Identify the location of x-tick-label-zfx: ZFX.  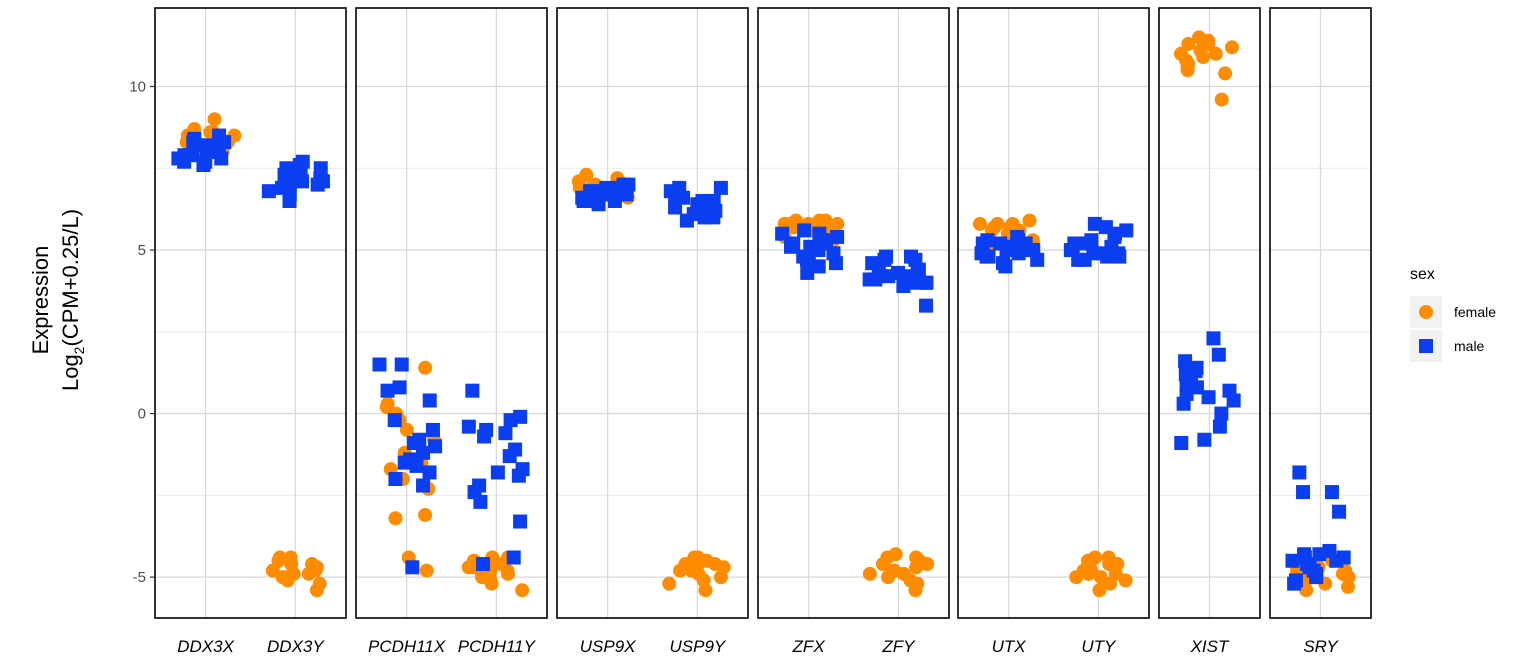
(809, 646).